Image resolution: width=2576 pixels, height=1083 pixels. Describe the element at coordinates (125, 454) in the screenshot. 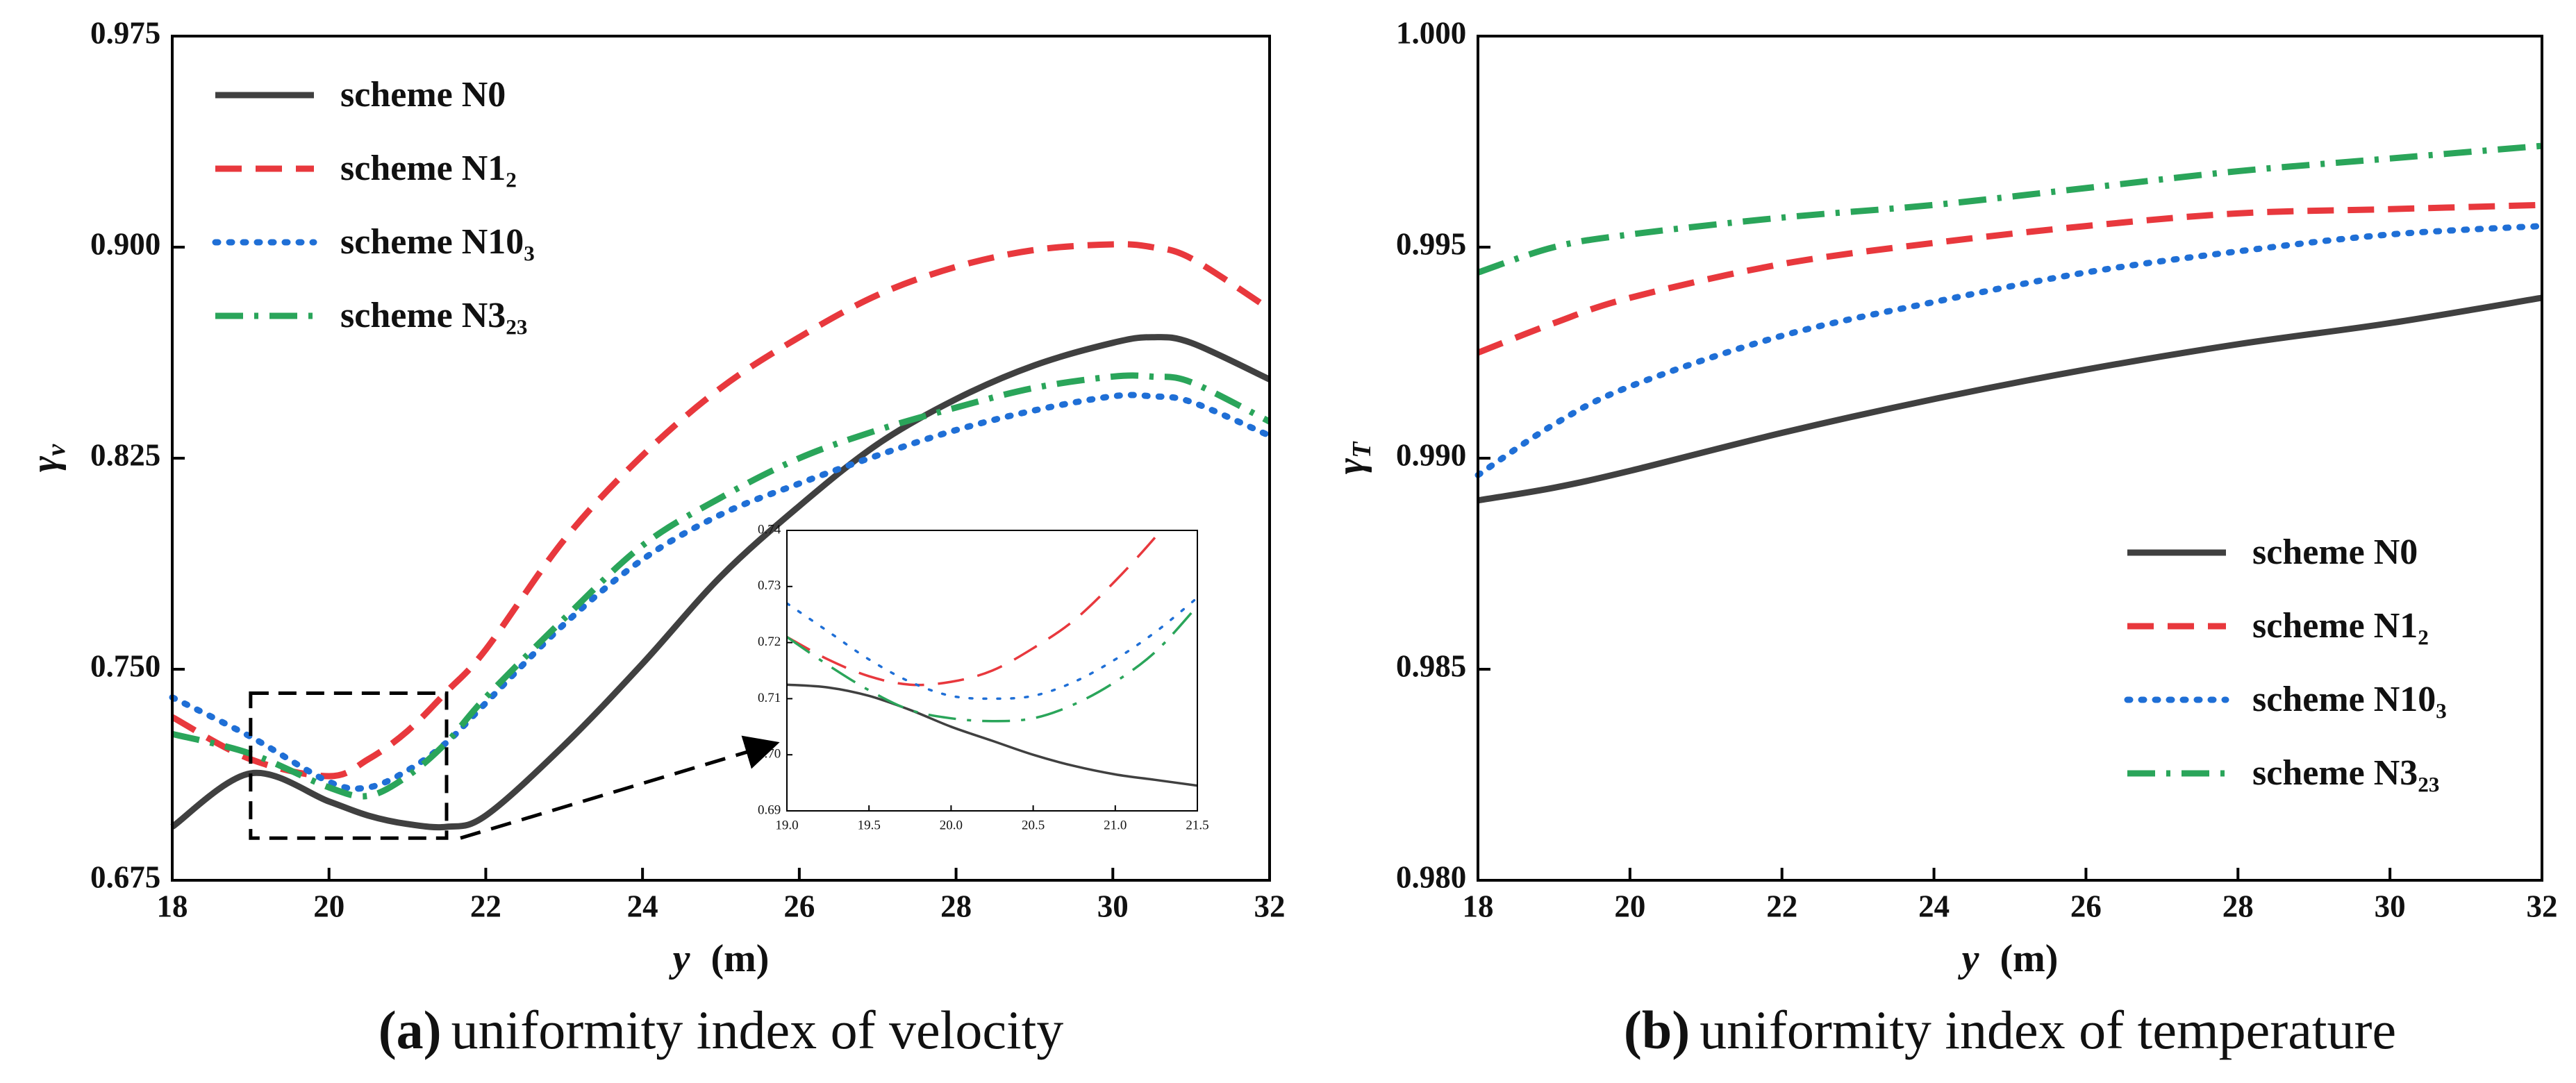

I see `y-tick-label: 0.825` at that location.